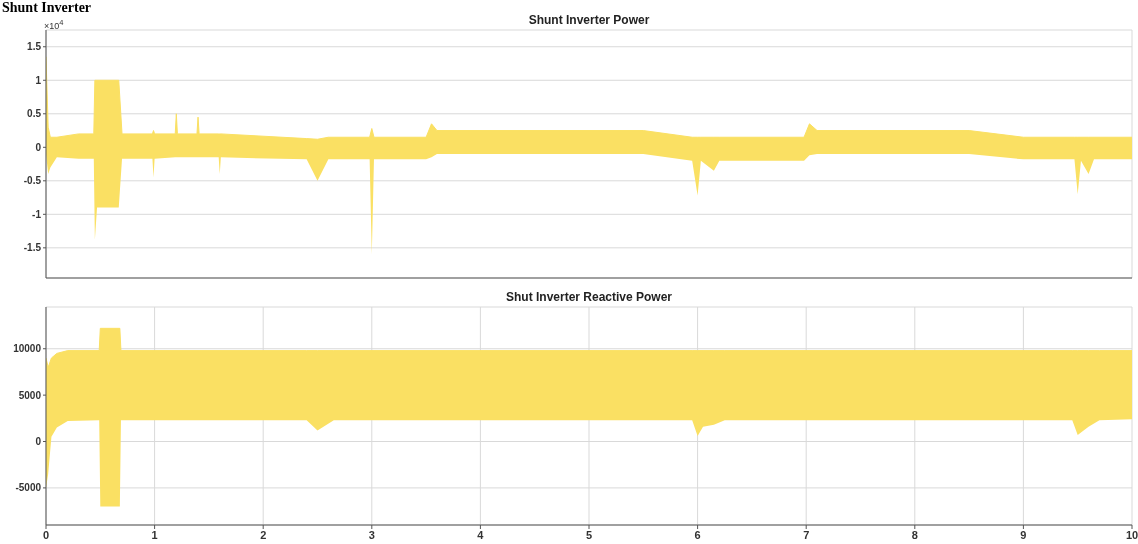 Image resolution: width=1138 pixels, height=544 pixels. I want to click on x-tick-label: 4, so click(481, 534).